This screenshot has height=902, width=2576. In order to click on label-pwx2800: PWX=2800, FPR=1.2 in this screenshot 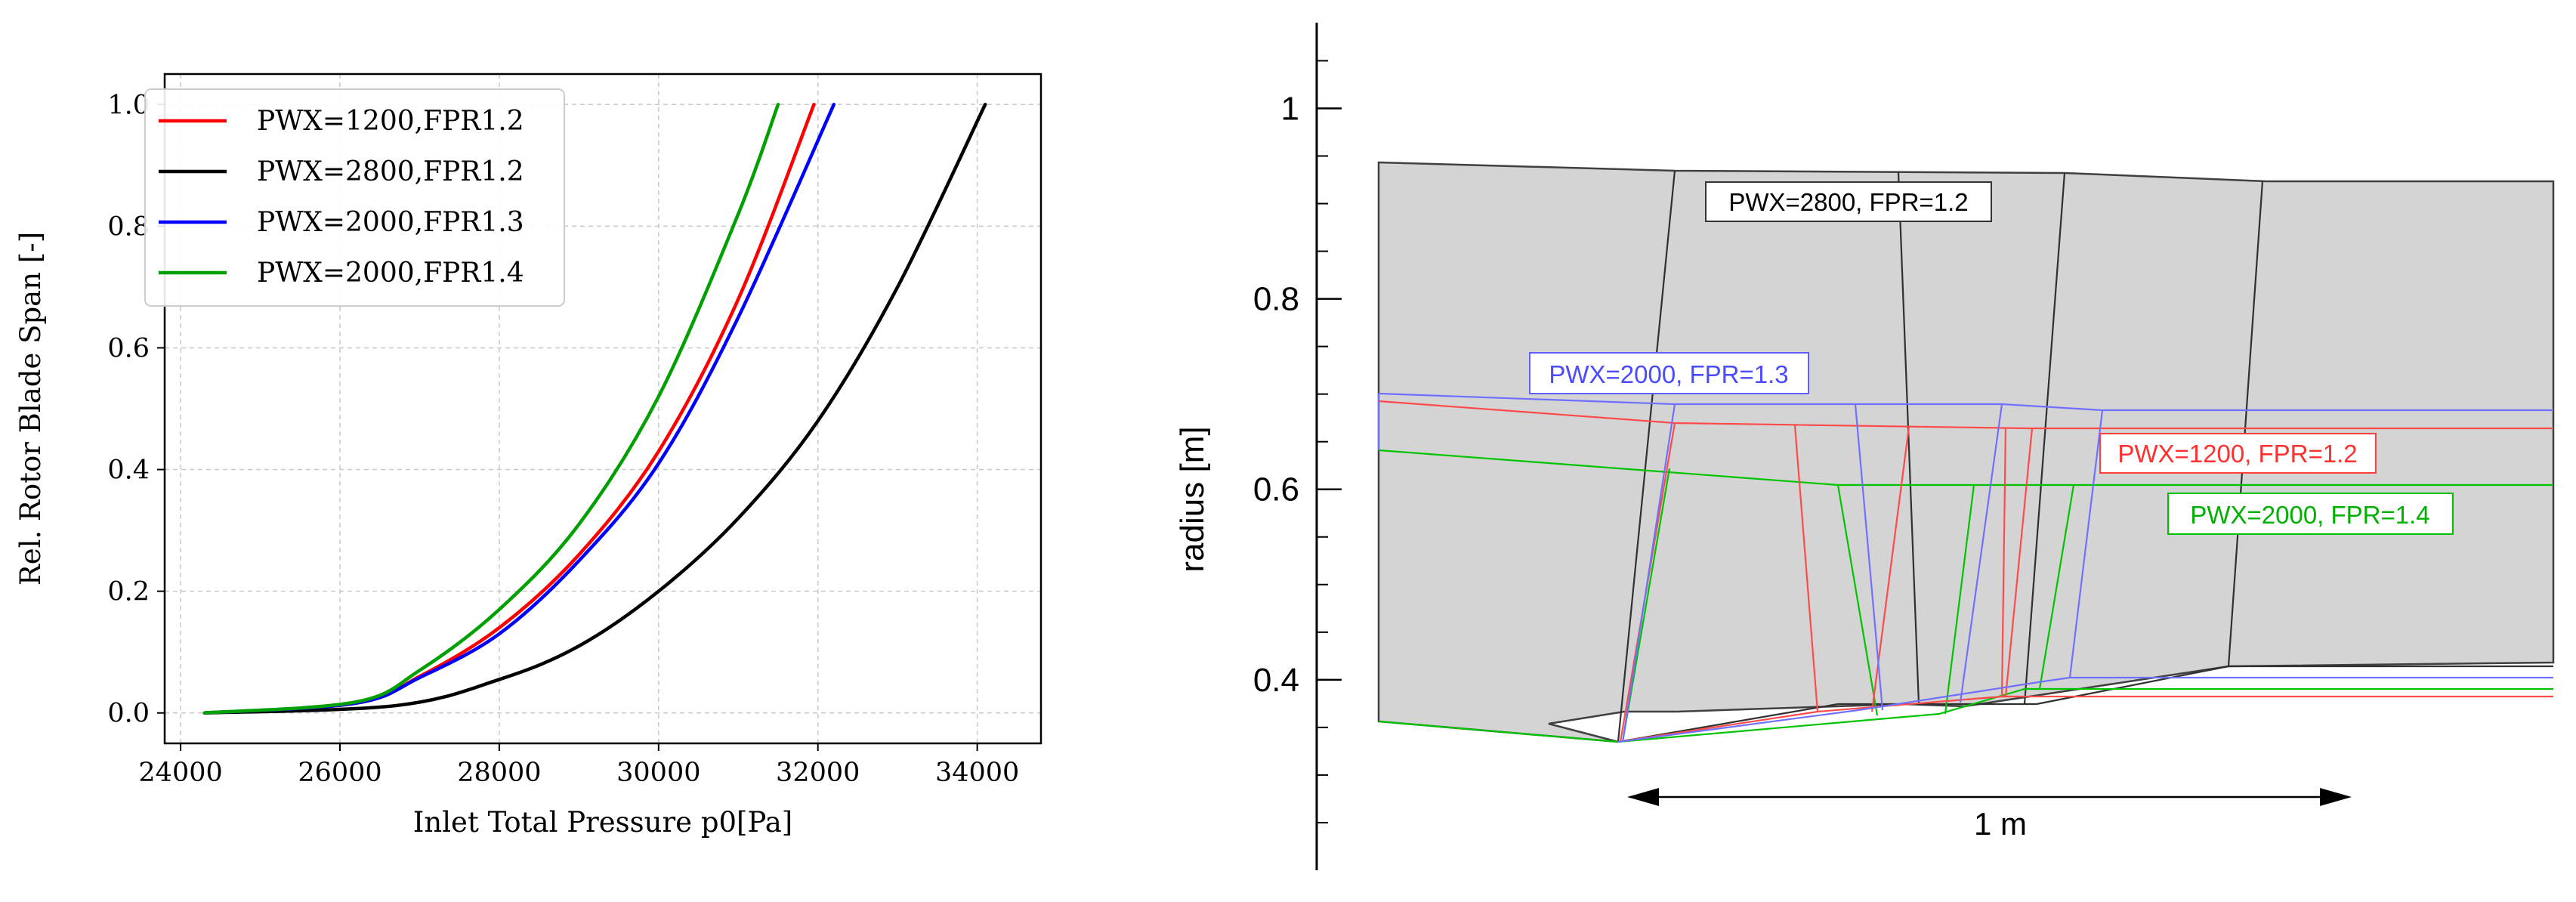, I will do `click(1848, 201)`.